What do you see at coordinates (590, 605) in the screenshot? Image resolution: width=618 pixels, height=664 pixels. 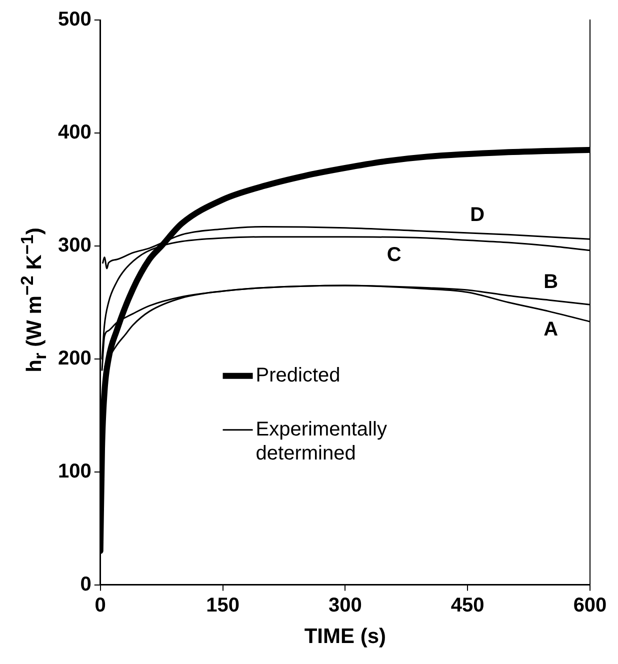 I see `x-tick-label: 600` at bounding box center [590, 605].